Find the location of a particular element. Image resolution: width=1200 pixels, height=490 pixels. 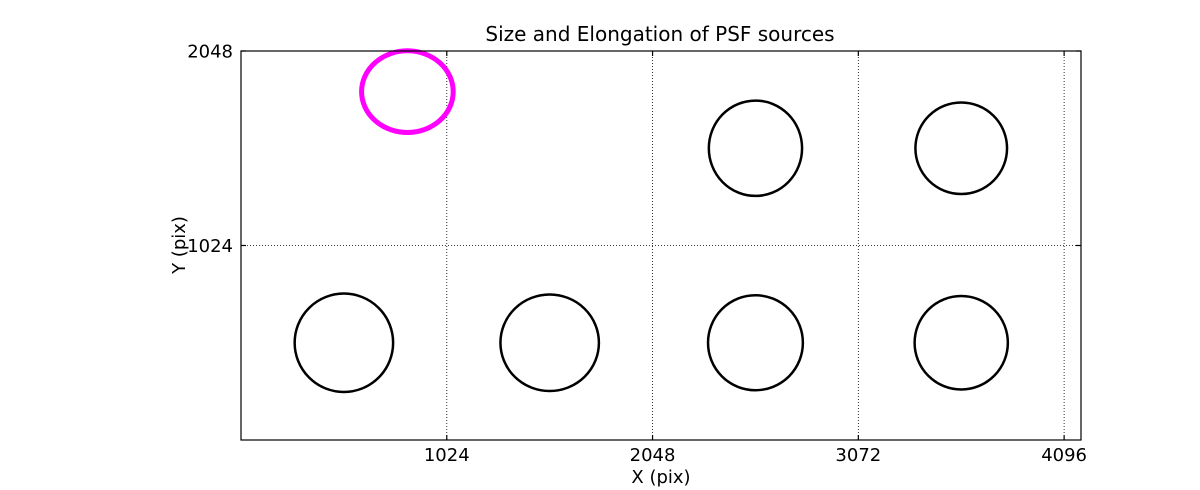

chart-title: Size and Elongation of PSF sources is located at coordinates (659, 34).